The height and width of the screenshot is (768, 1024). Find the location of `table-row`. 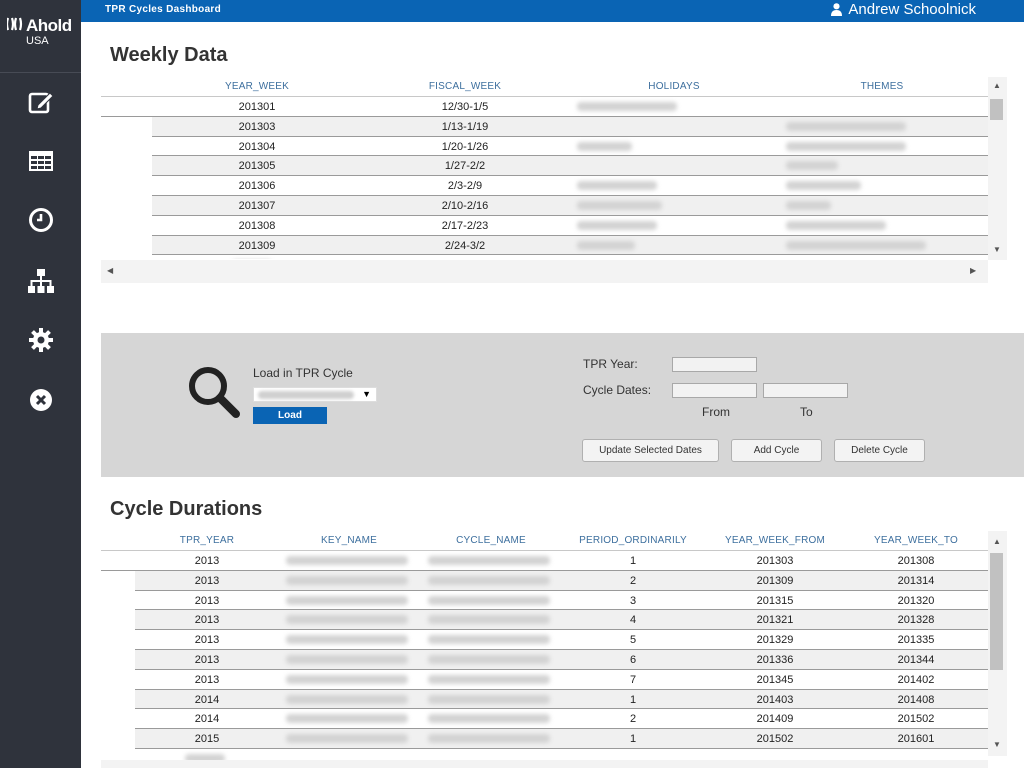

table-row is located at coordinates (570, 257).